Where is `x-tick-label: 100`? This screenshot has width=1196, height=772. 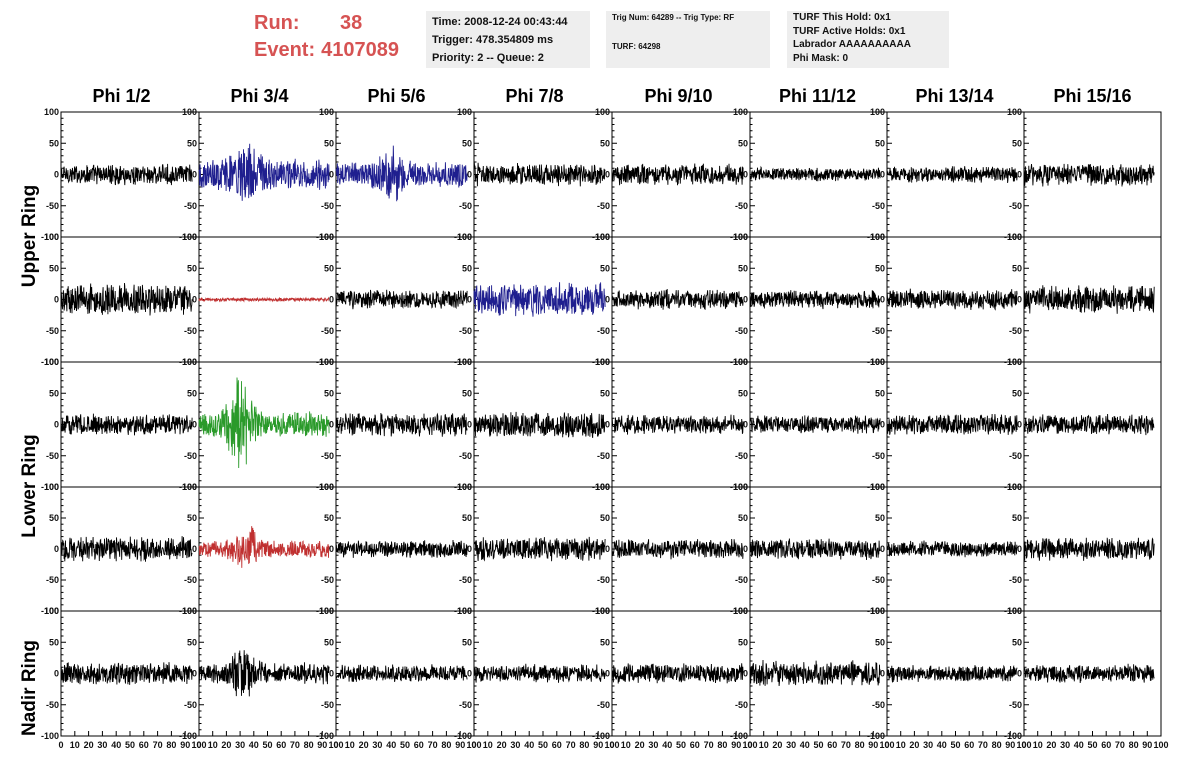
x-tick-label: 100 is located at coordinates (749, 745).